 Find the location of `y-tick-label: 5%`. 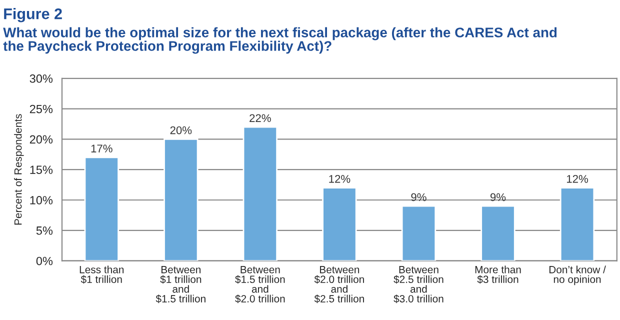

y-tick-label: 5% is located at coordinates (44, 230).